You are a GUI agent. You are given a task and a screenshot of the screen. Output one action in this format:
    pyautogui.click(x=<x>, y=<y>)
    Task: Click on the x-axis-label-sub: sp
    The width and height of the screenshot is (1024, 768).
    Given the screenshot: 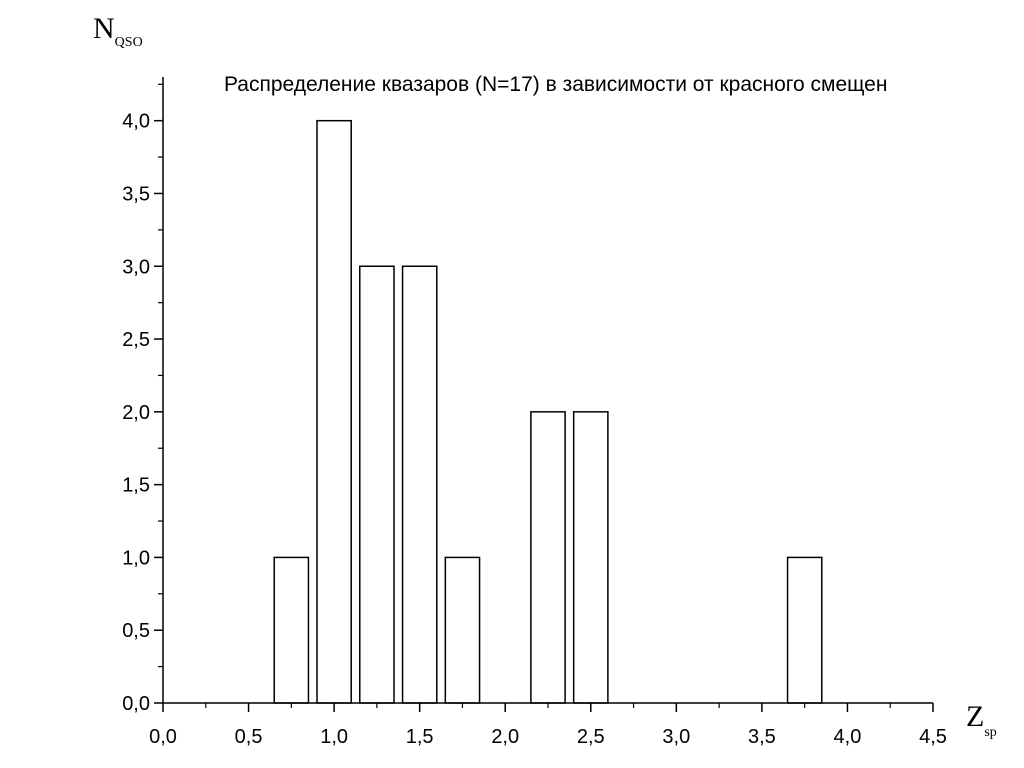 What is the action you would take?
    pyautogui.click(x=990, y=732)
    